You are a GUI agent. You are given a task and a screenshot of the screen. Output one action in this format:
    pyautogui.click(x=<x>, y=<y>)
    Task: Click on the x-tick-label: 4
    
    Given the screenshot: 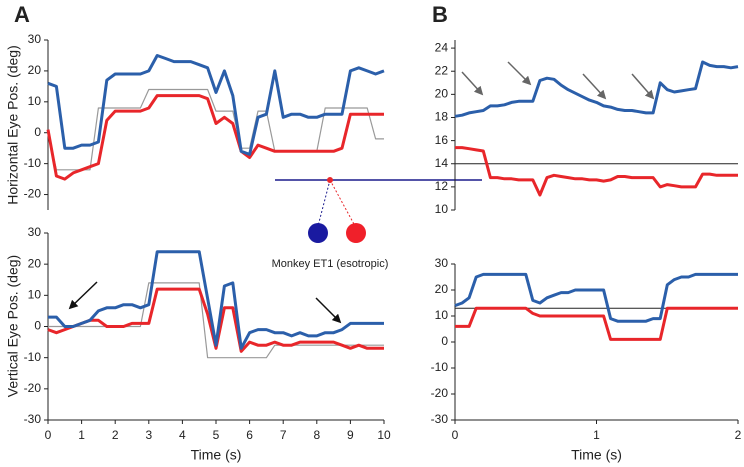 What is the action you would take?
    pyautogui.click(x=182, y=435)
    